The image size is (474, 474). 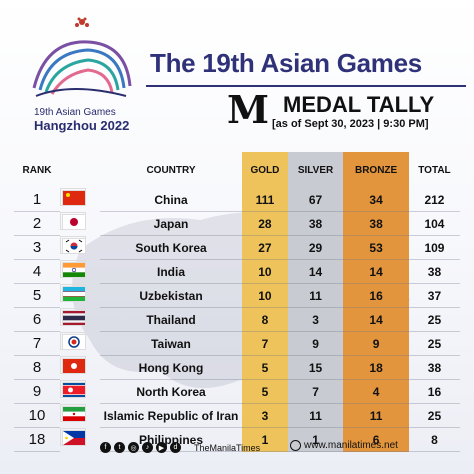 I want to click on globe-icon, so click(x=295, y=445).